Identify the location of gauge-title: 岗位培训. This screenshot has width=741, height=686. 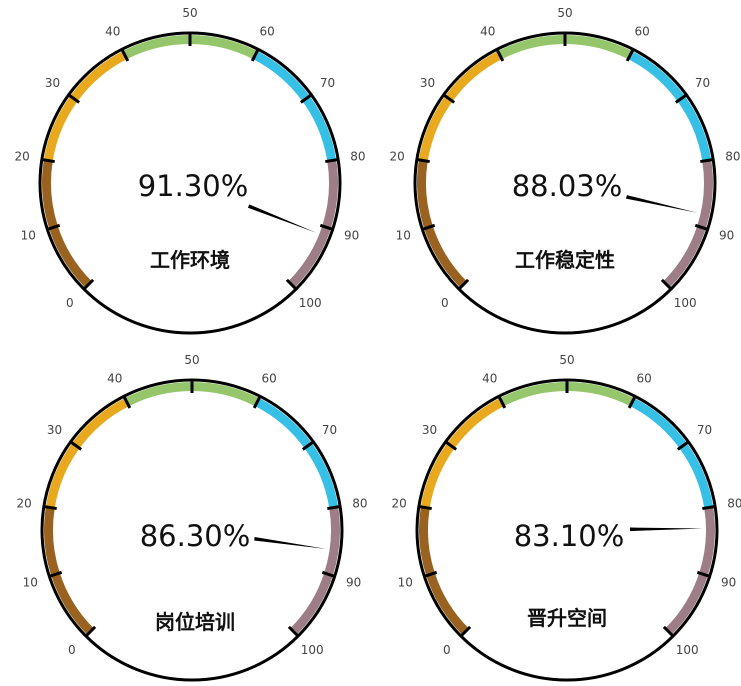
(195, 622).